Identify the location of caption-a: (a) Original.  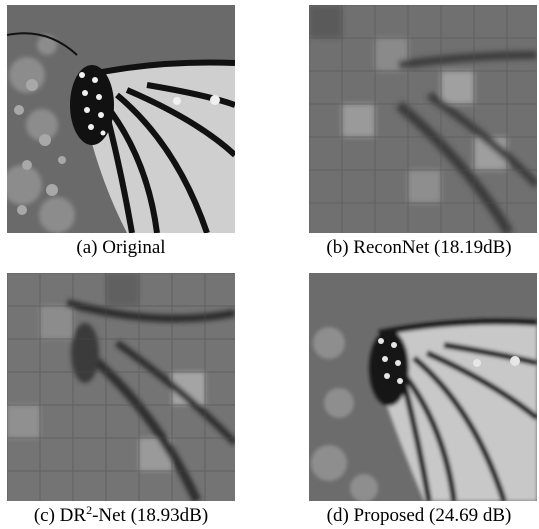
(121, 247).